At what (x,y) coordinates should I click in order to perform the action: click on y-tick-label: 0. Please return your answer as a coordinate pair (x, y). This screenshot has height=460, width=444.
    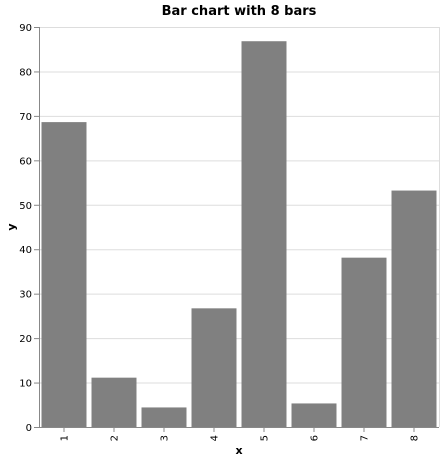
    Looking at the image, I should click on (29, 428).